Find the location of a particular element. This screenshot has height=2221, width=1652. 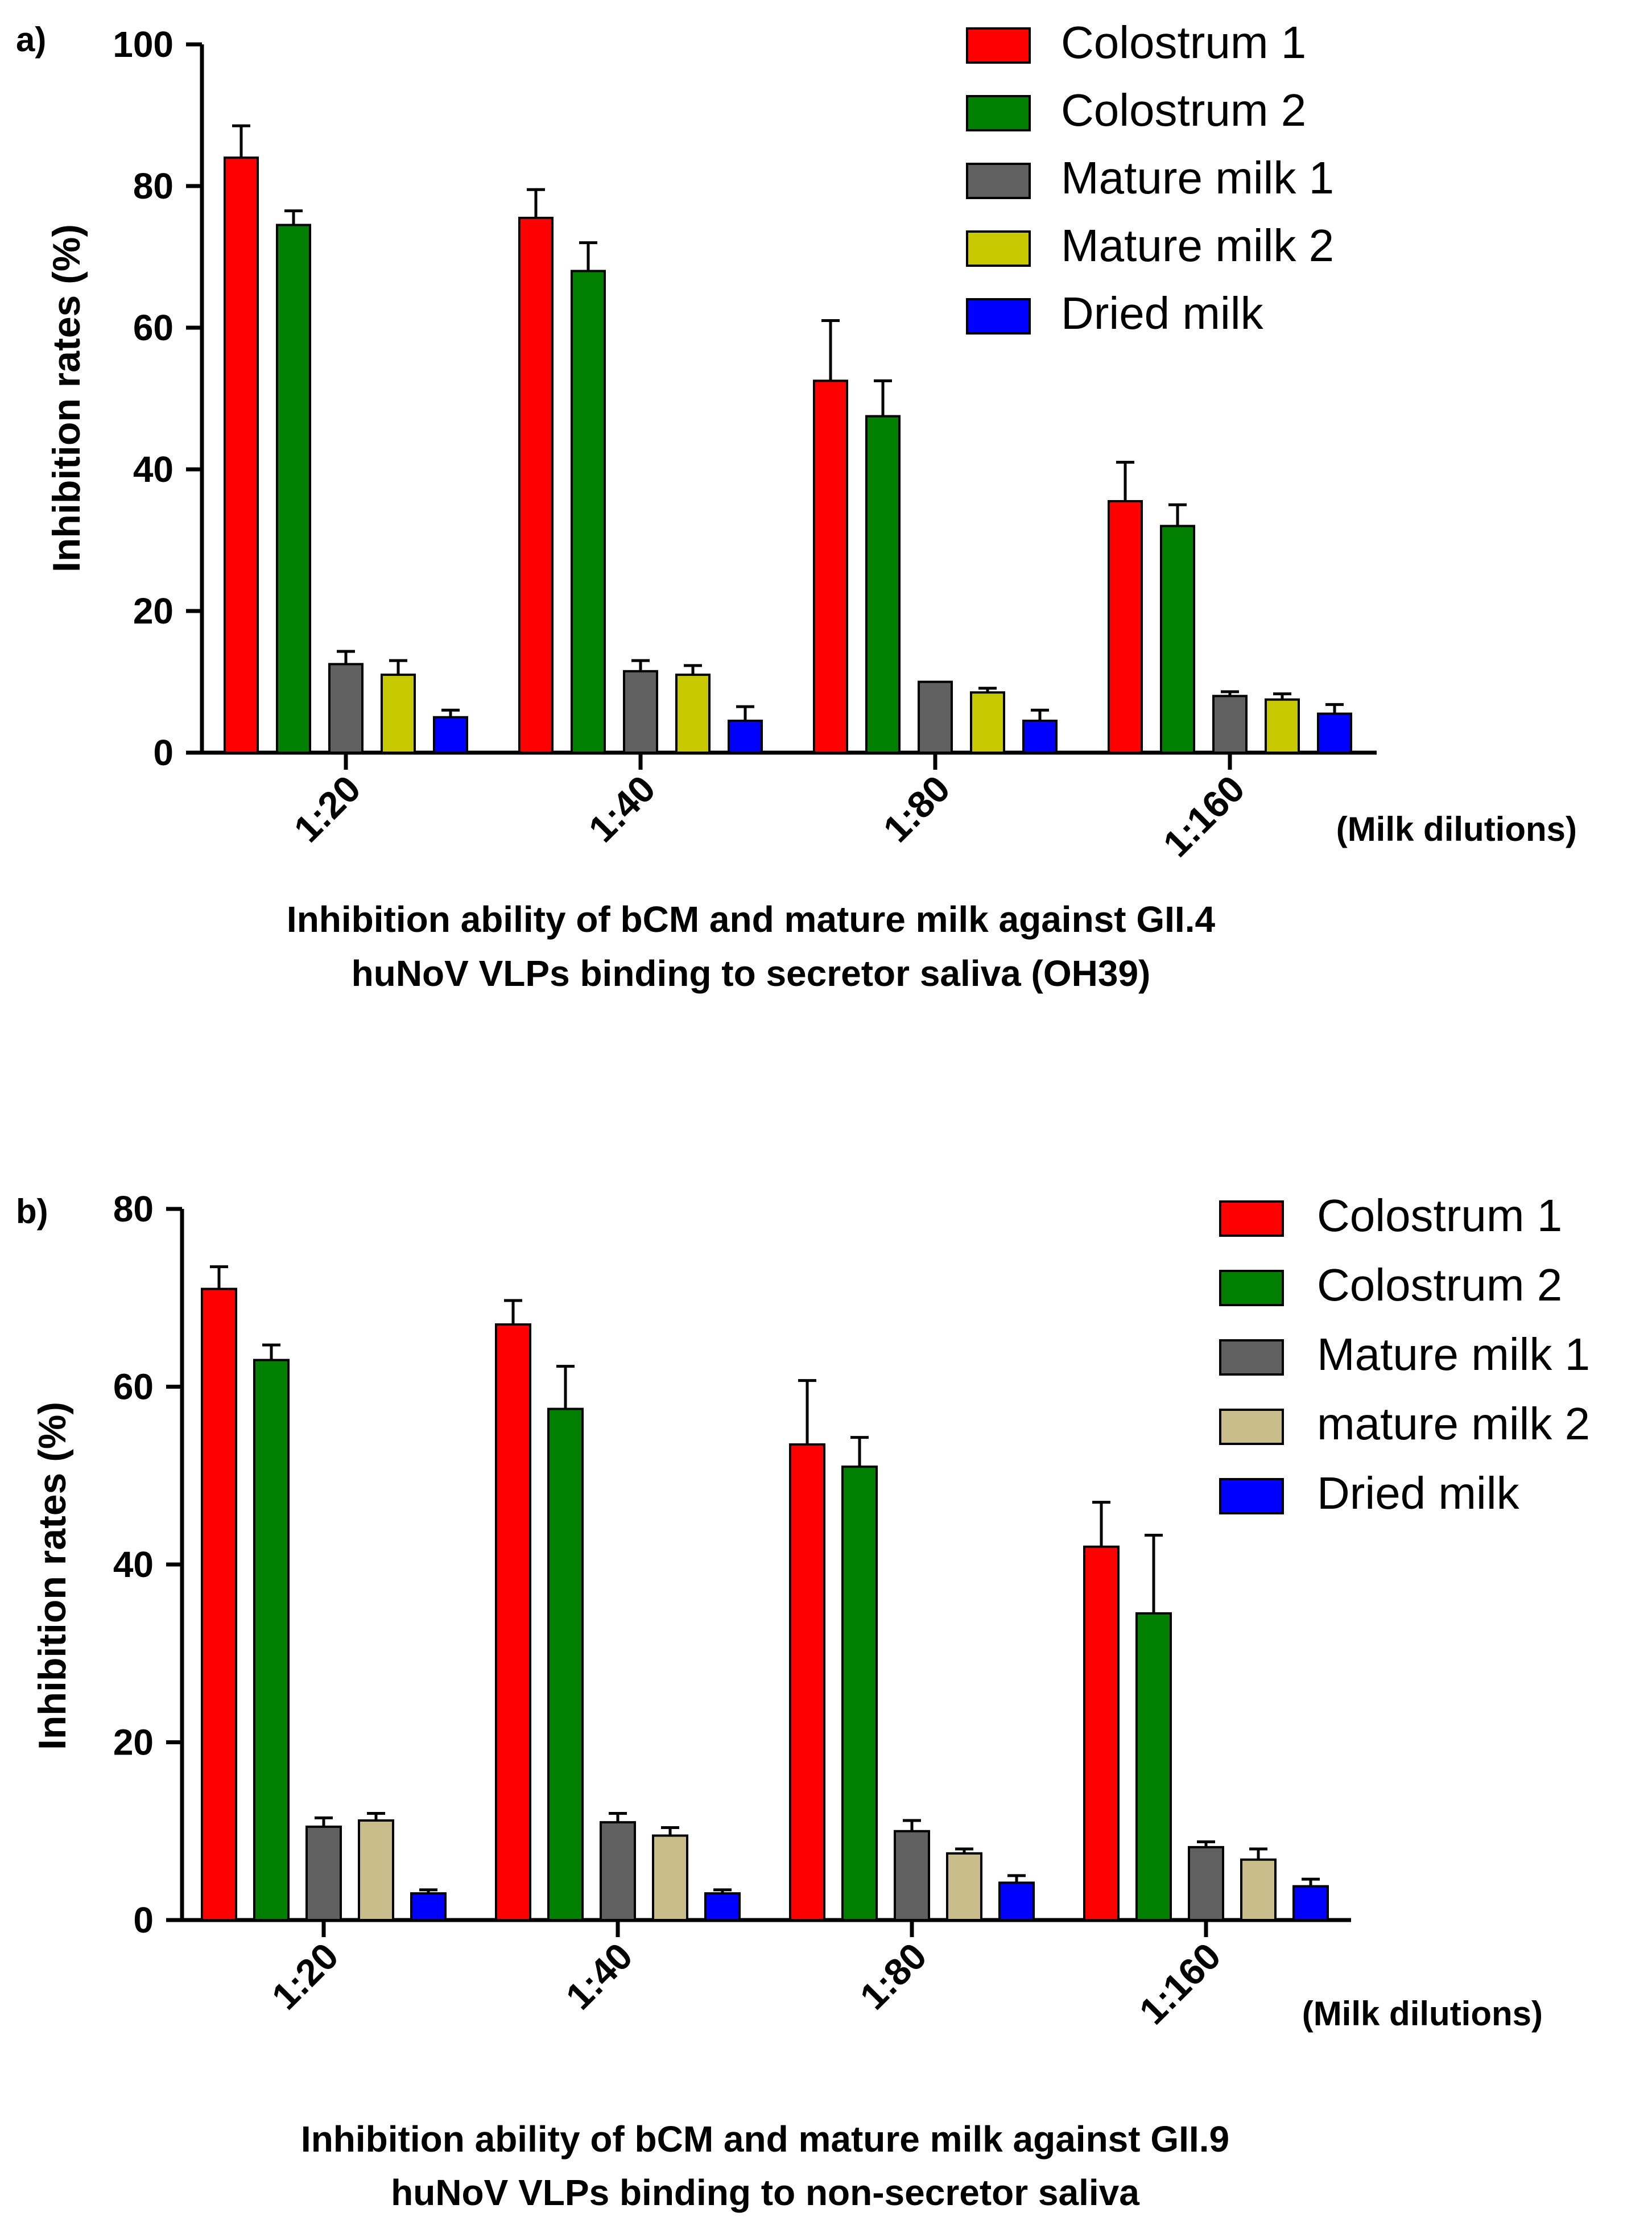

panel-b-x-tick-label: 1:80 is located at coordinates (893, 1976).